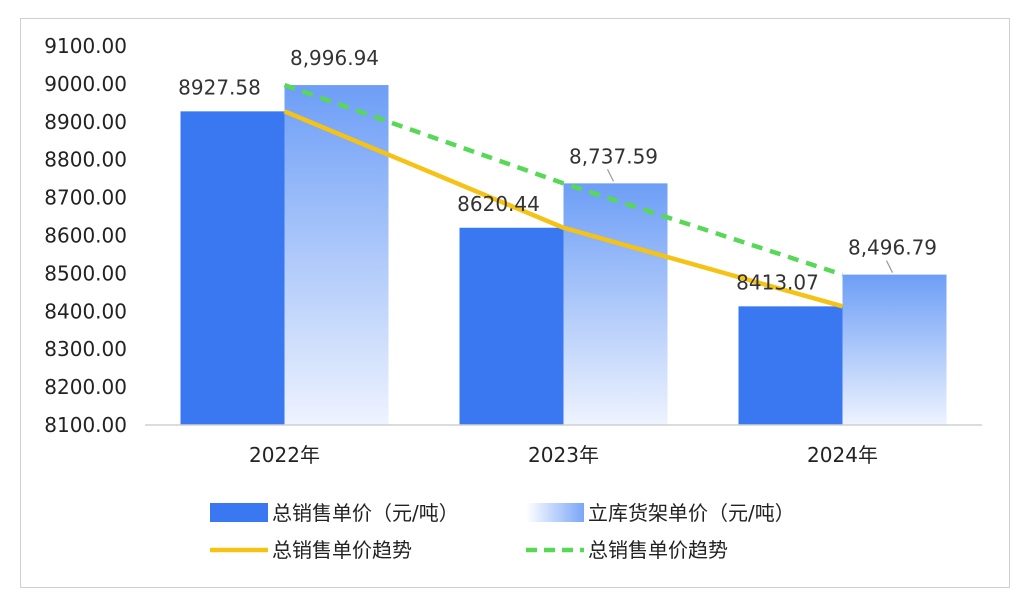 This screenshot has height=606, width=1030. What do you see at coordinates (85, 122) in the screenshot?
I see `y-tick-label: 8900.00` at bounding box center [85, 122].